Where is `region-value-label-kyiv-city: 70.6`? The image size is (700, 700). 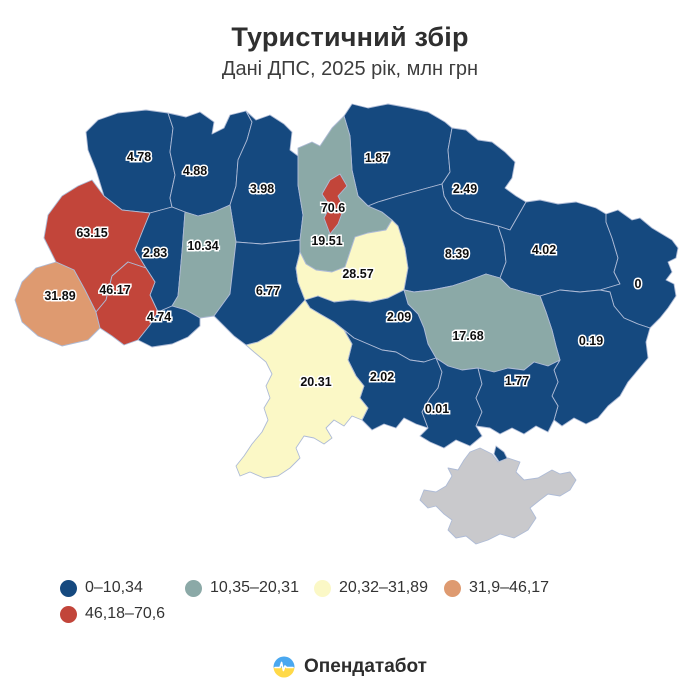
region-value-label-kyiv-city: 70.6 is located at coordinates (333, 208).